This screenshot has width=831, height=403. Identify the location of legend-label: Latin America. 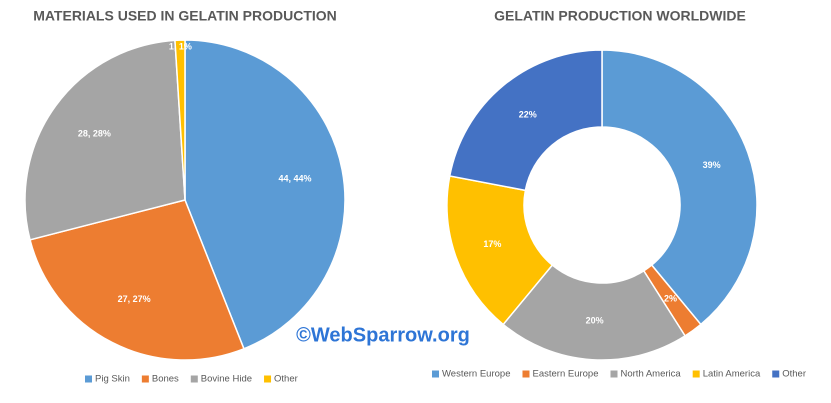
(732, 374).